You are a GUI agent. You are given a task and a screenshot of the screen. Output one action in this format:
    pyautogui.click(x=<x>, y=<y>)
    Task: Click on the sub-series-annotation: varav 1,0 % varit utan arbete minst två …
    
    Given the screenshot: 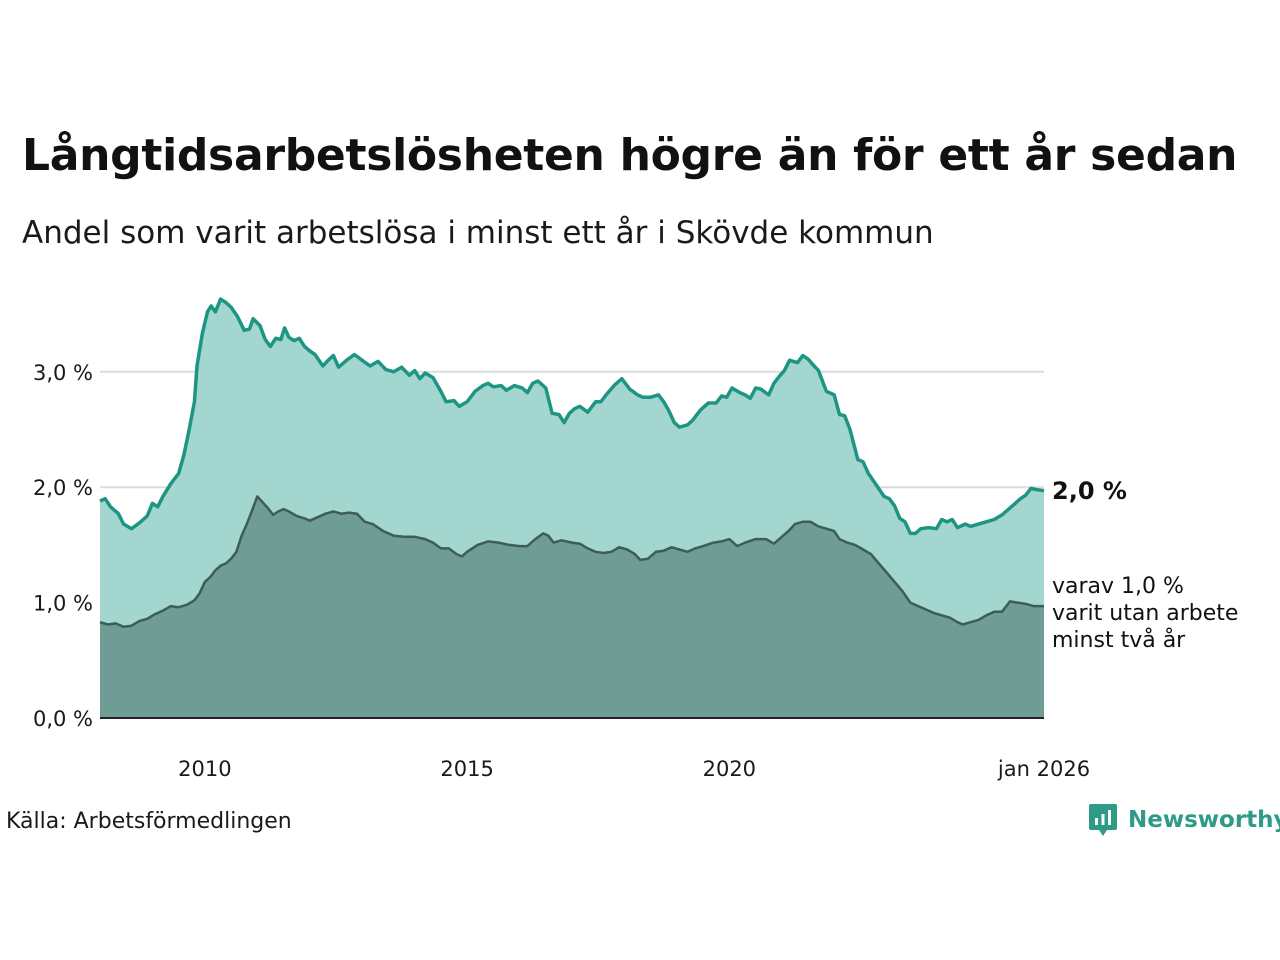 What is the action you would take?
    pyautogui.click(x=1145, y=613)
    